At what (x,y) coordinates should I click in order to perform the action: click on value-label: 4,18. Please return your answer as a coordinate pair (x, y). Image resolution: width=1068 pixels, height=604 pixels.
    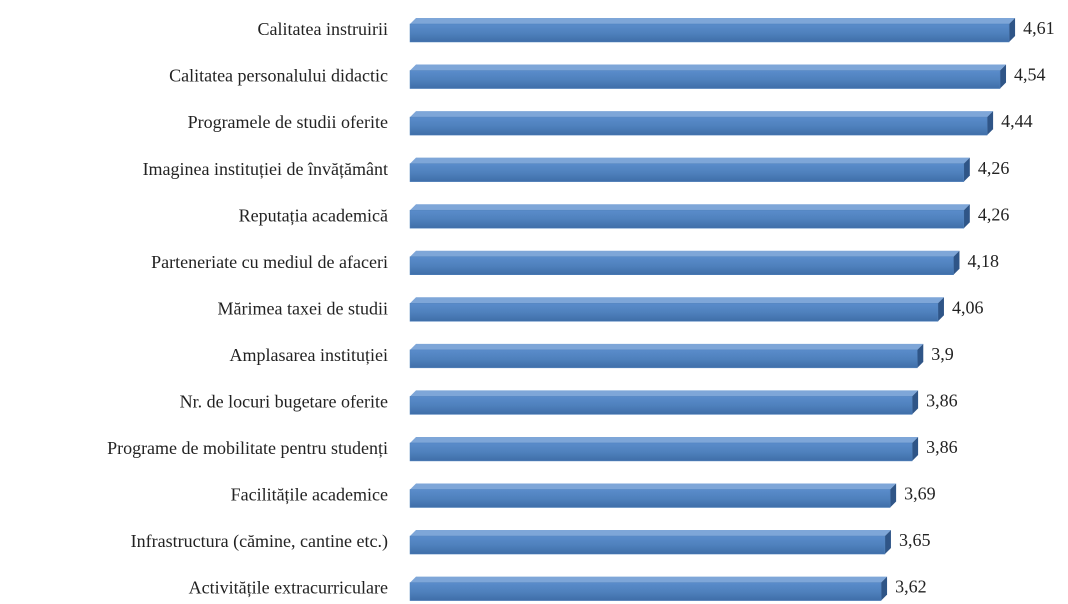
    Looking at the image, I should click on (983, 261).